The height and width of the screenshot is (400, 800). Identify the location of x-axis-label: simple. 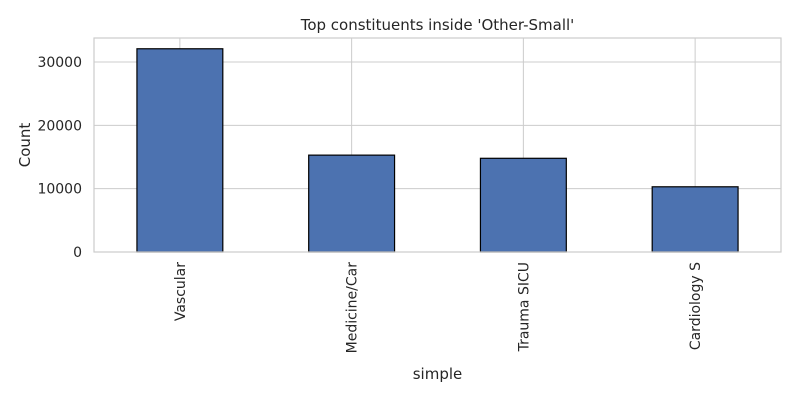
(438, 374).